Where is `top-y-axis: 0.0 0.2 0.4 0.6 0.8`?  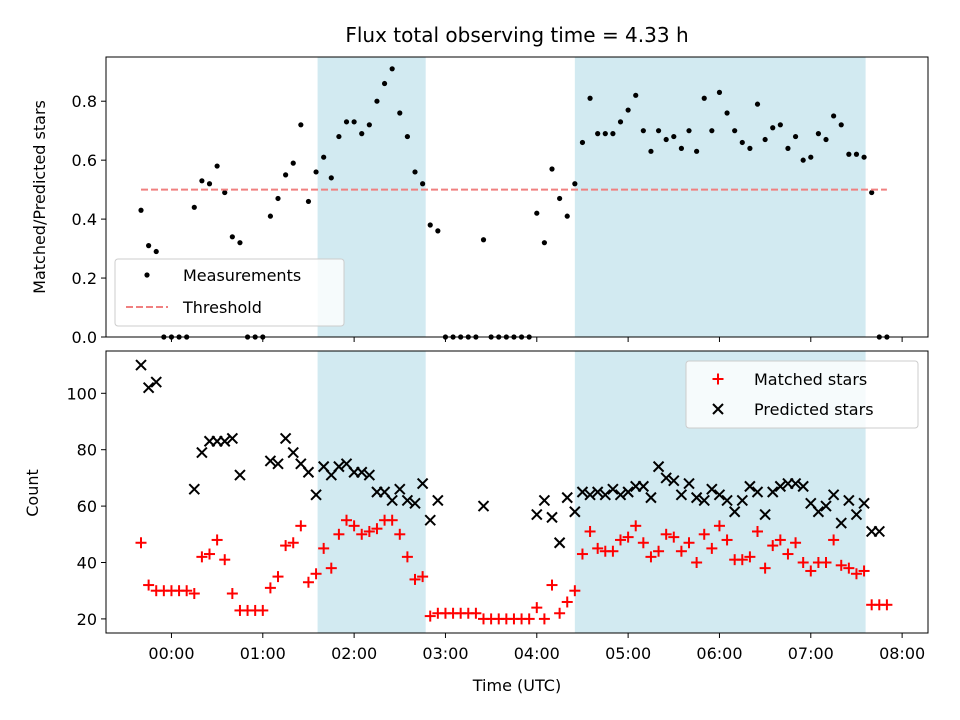 top-y-axis: 0.0 0.2 0.4 0.6 0.8 is located at coordinates (89, 219).